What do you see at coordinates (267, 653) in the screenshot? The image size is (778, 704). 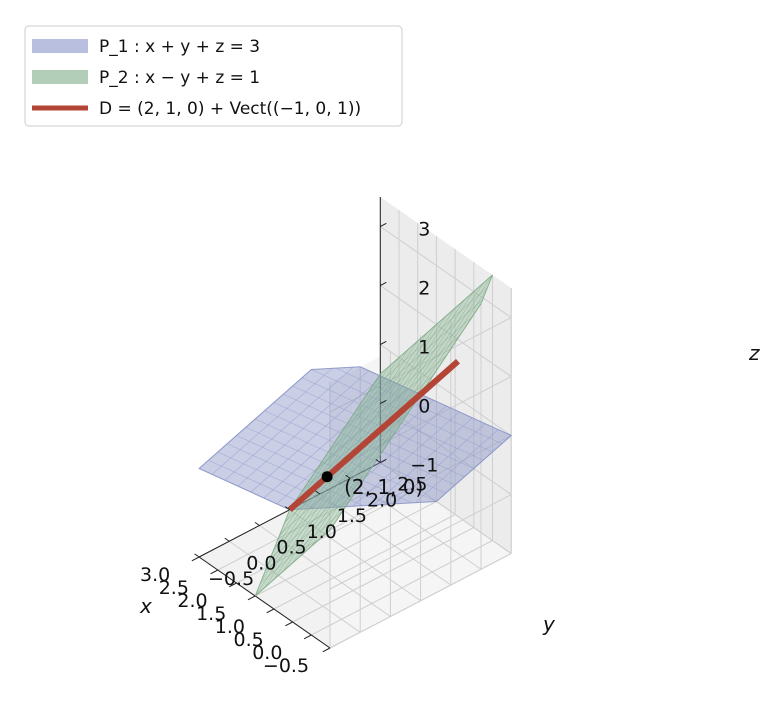 I see `x-tick-label: 0.0` at bounding box center [267, 653].